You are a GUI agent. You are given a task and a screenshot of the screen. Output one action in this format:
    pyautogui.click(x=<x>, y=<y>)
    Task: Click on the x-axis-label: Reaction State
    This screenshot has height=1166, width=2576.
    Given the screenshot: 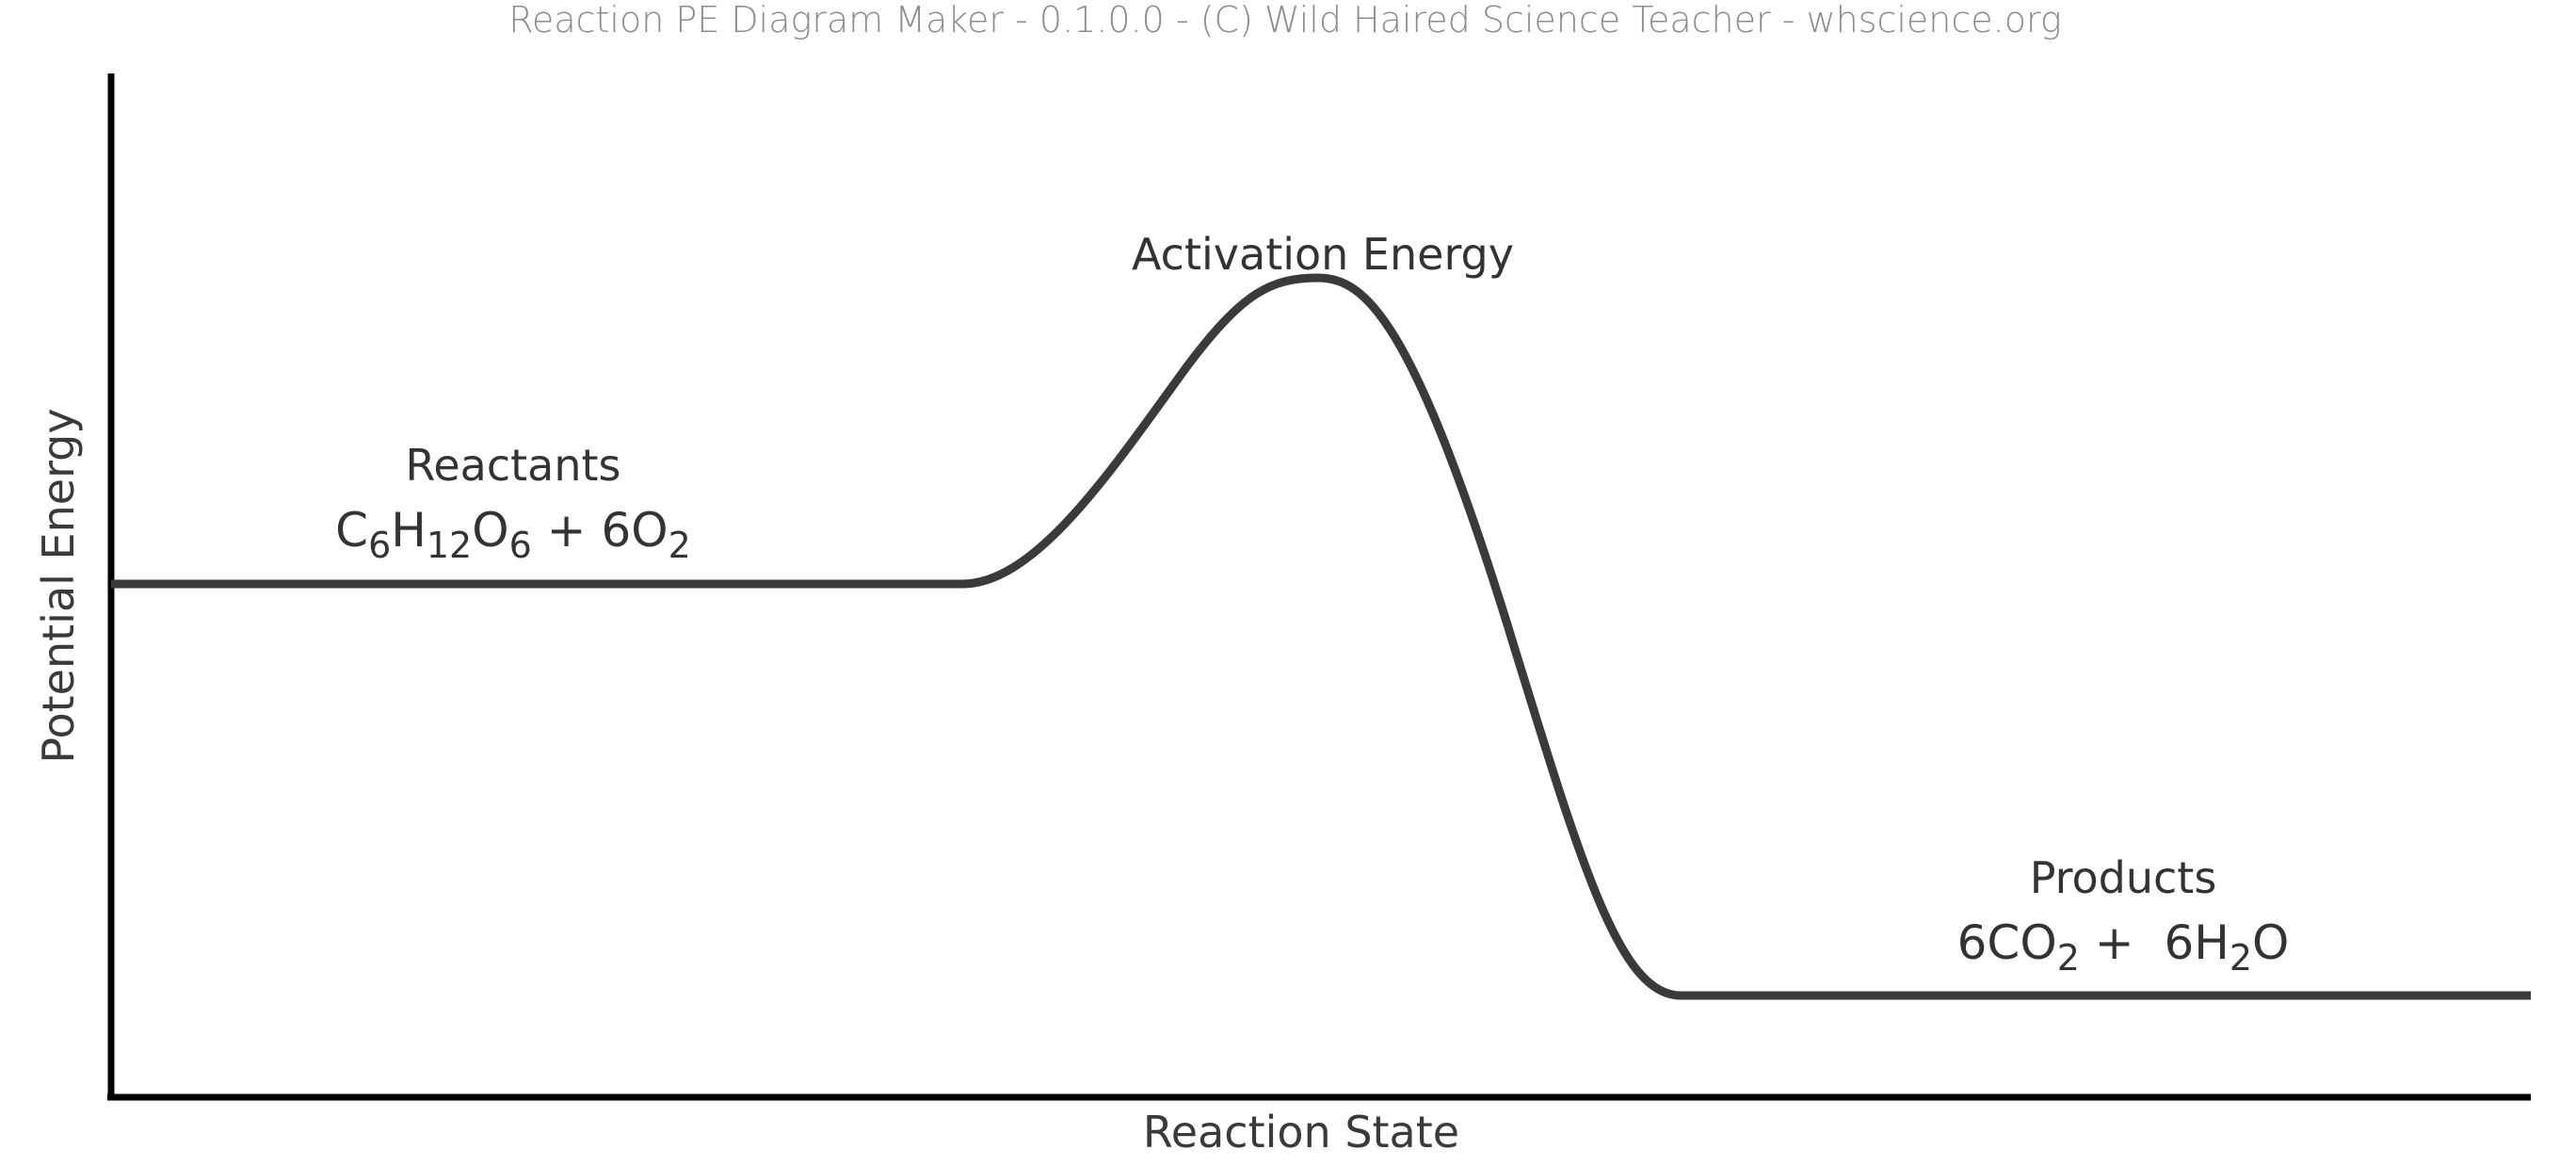 What is the action you would take?
    pyautogui.click(x=1301, y=1132)
    